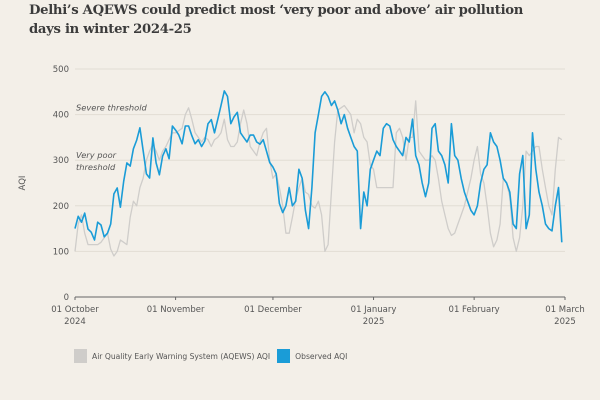 This screenshot has height=400, width=600. Describe the element at coordinates (474, 310) in the screenshot. I see `x-tick-label: 01 February` at that location.